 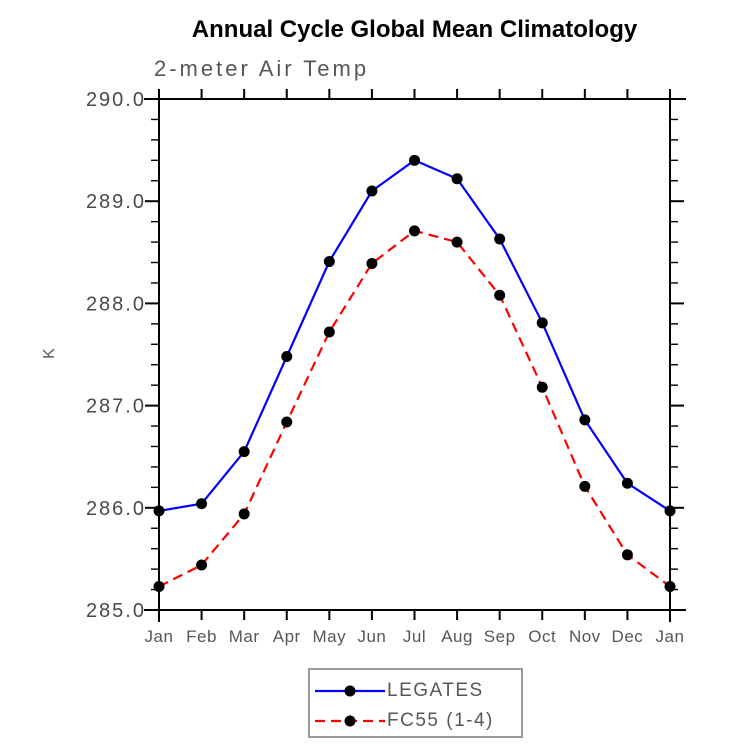 What do you see at coordinates (414, 29) in the screenshot?
I see `chart-title: Annual Cycle Global Mean Climatology` at bounding box center [414, 29].